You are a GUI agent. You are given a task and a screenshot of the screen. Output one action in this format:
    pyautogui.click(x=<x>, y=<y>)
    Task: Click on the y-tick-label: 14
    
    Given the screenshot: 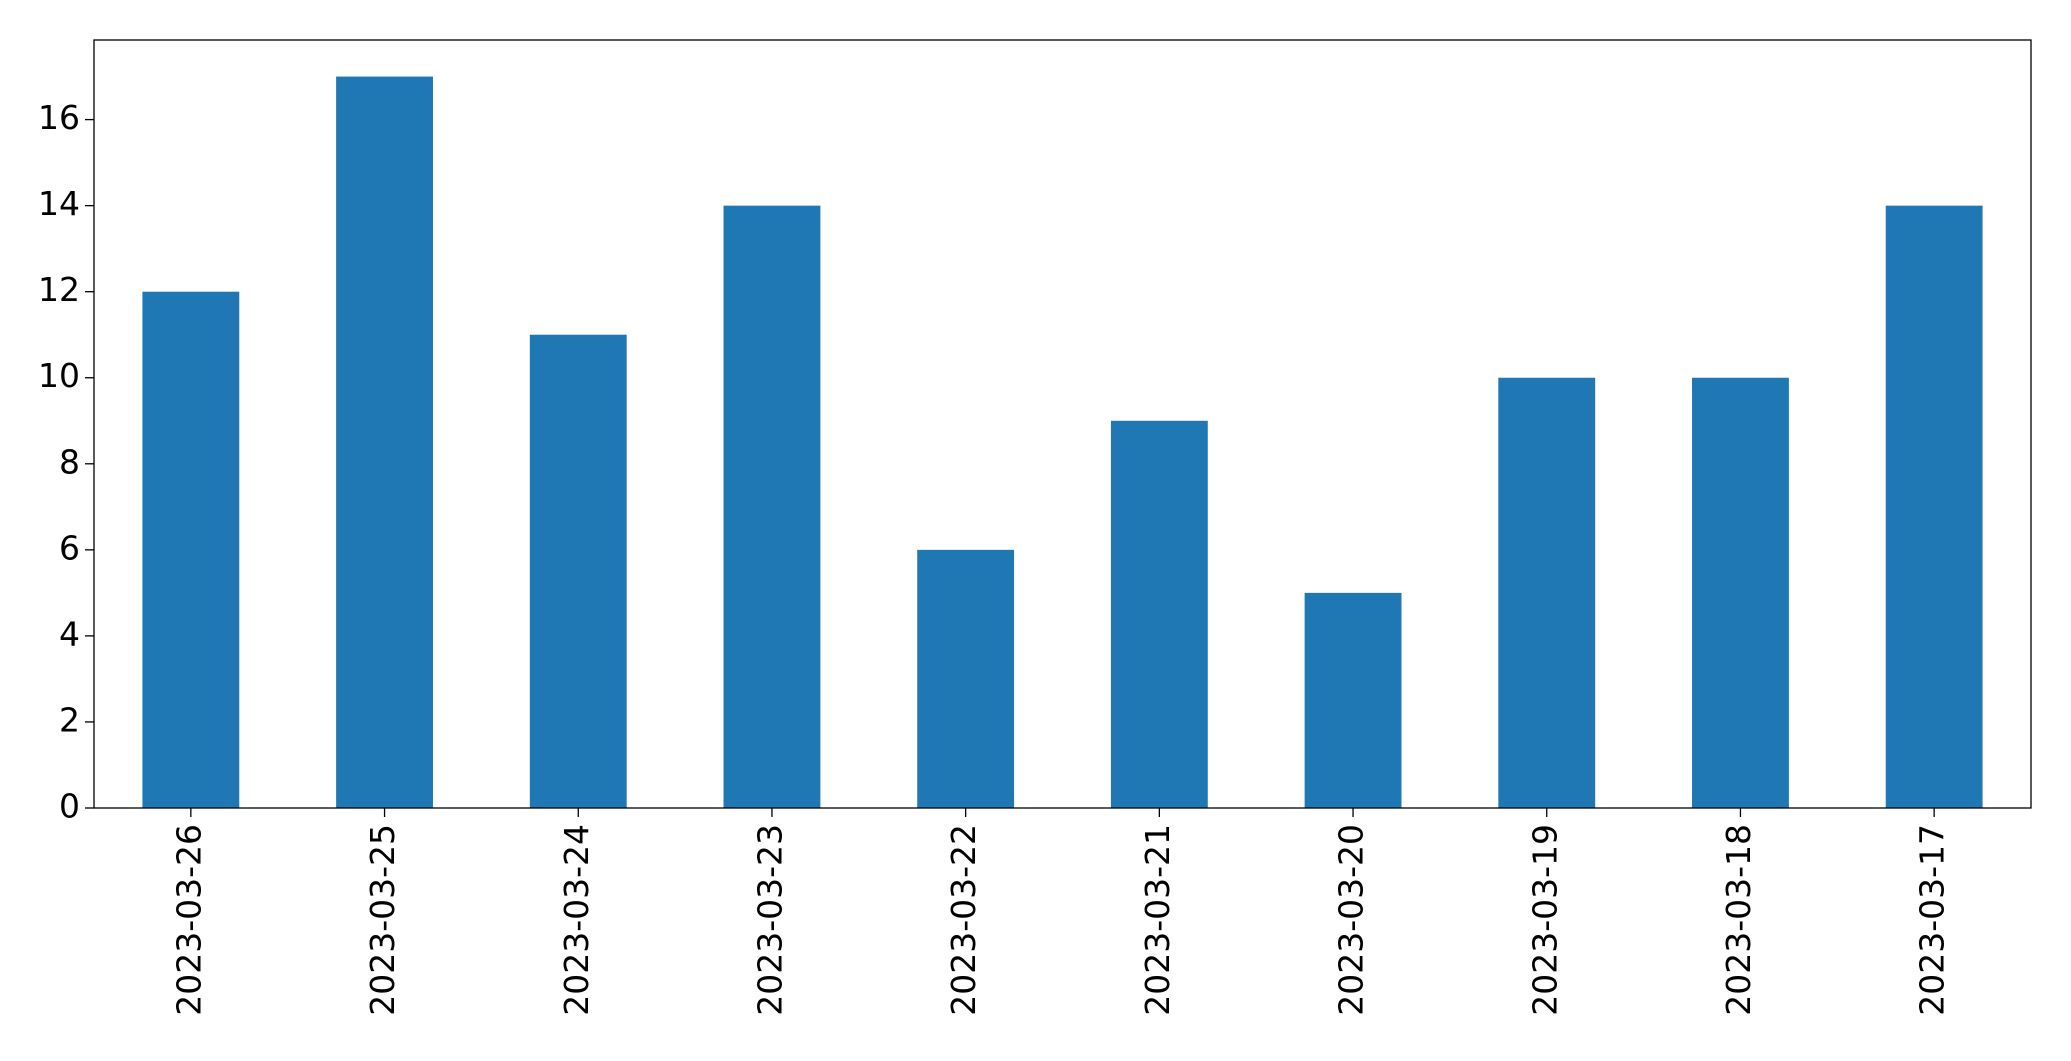 What is the action you would take?
    pyautogui.click(x=59, y=203)
    